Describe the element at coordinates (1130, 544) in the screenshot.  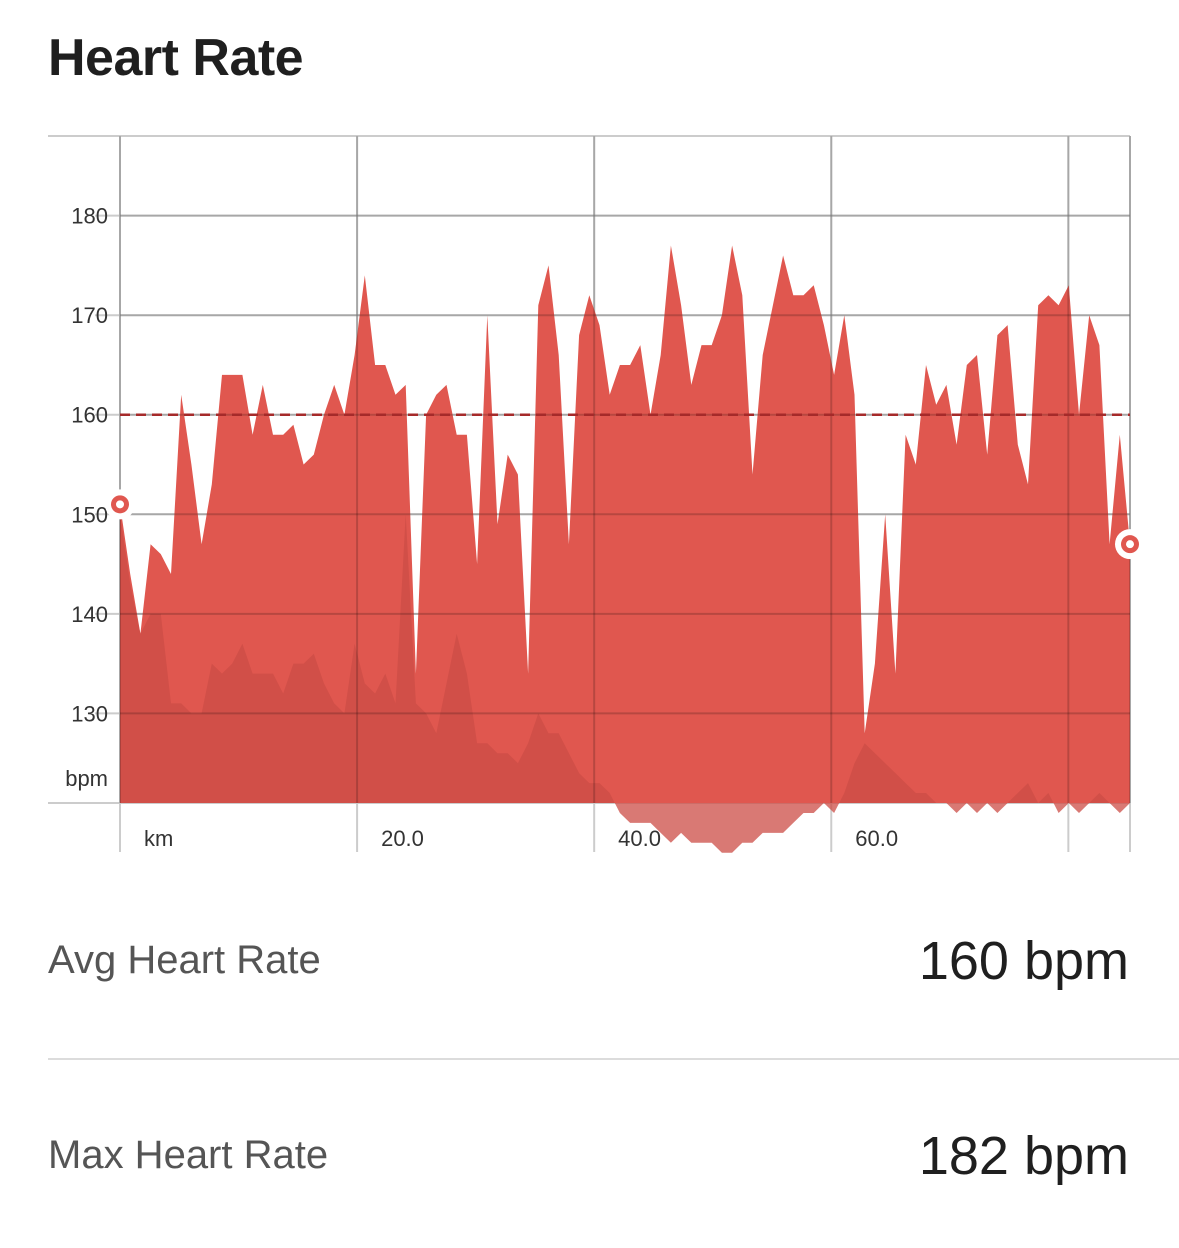
I see `end-marker-dot` at that location.